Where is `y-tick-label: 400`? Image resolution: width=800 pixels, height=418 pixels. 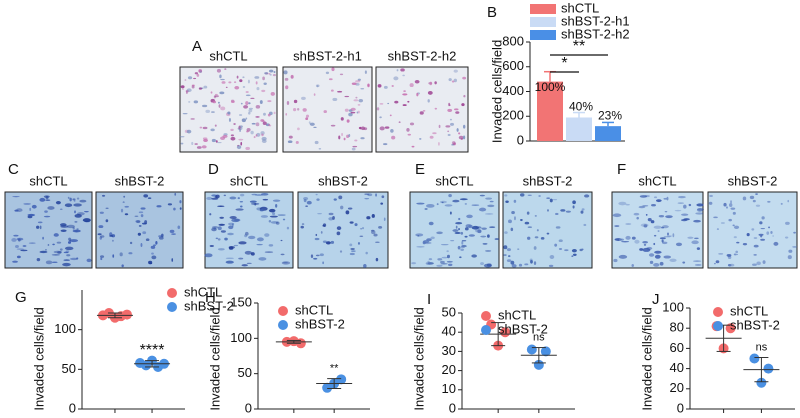 y-tick-label: 400 is located at coordinates (513, 90).